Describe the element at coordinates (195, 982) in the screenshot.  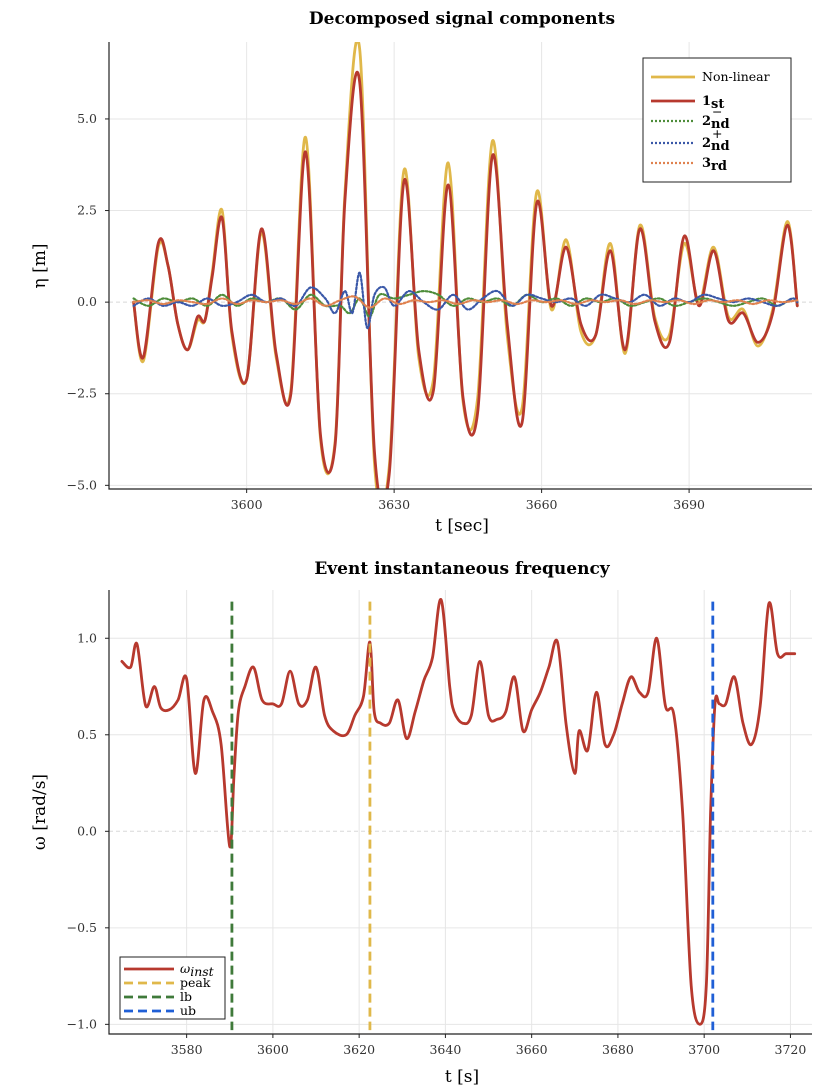
I see `legend-label: peak` at that location.